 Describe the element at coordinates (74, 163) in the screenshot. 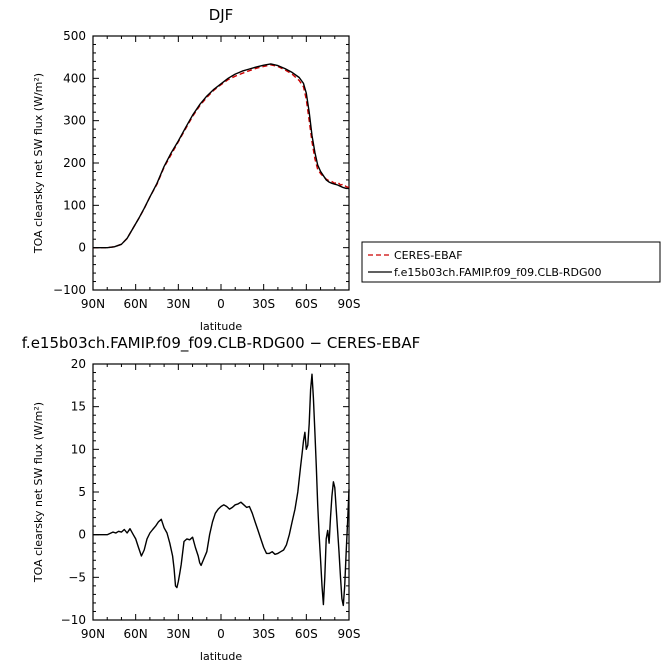

I see `y-tick-label: 200` at that location.